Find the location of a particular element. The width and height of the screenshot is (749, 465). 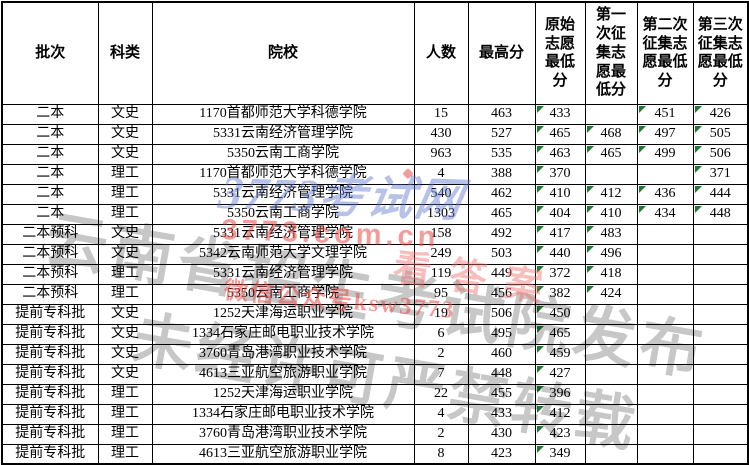

table-cell: 434 is located at coordinates (665, 214).